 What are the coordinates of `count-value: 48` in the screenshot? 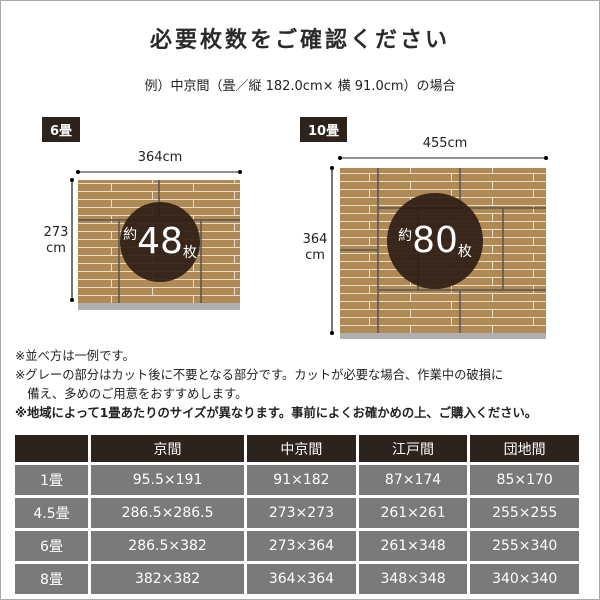 It's located at (160, 241).